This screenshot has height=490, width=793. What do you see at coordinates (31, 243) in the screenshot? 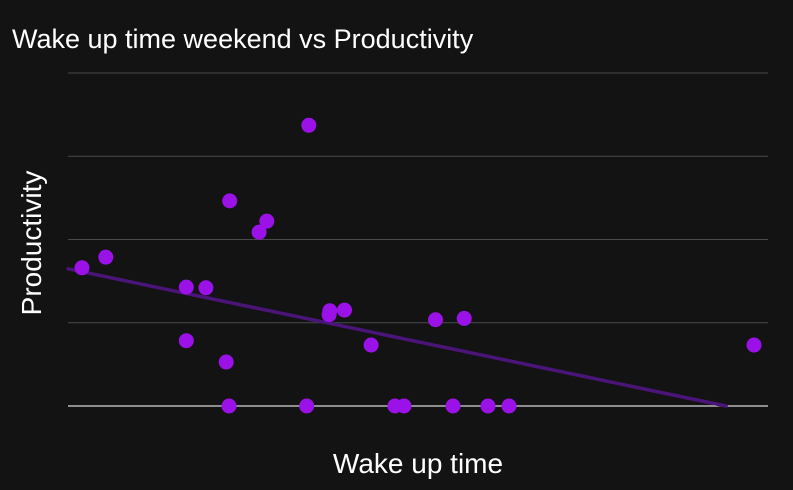
I see `y-axis-label: Productivity` at bounding box center [31, 243].